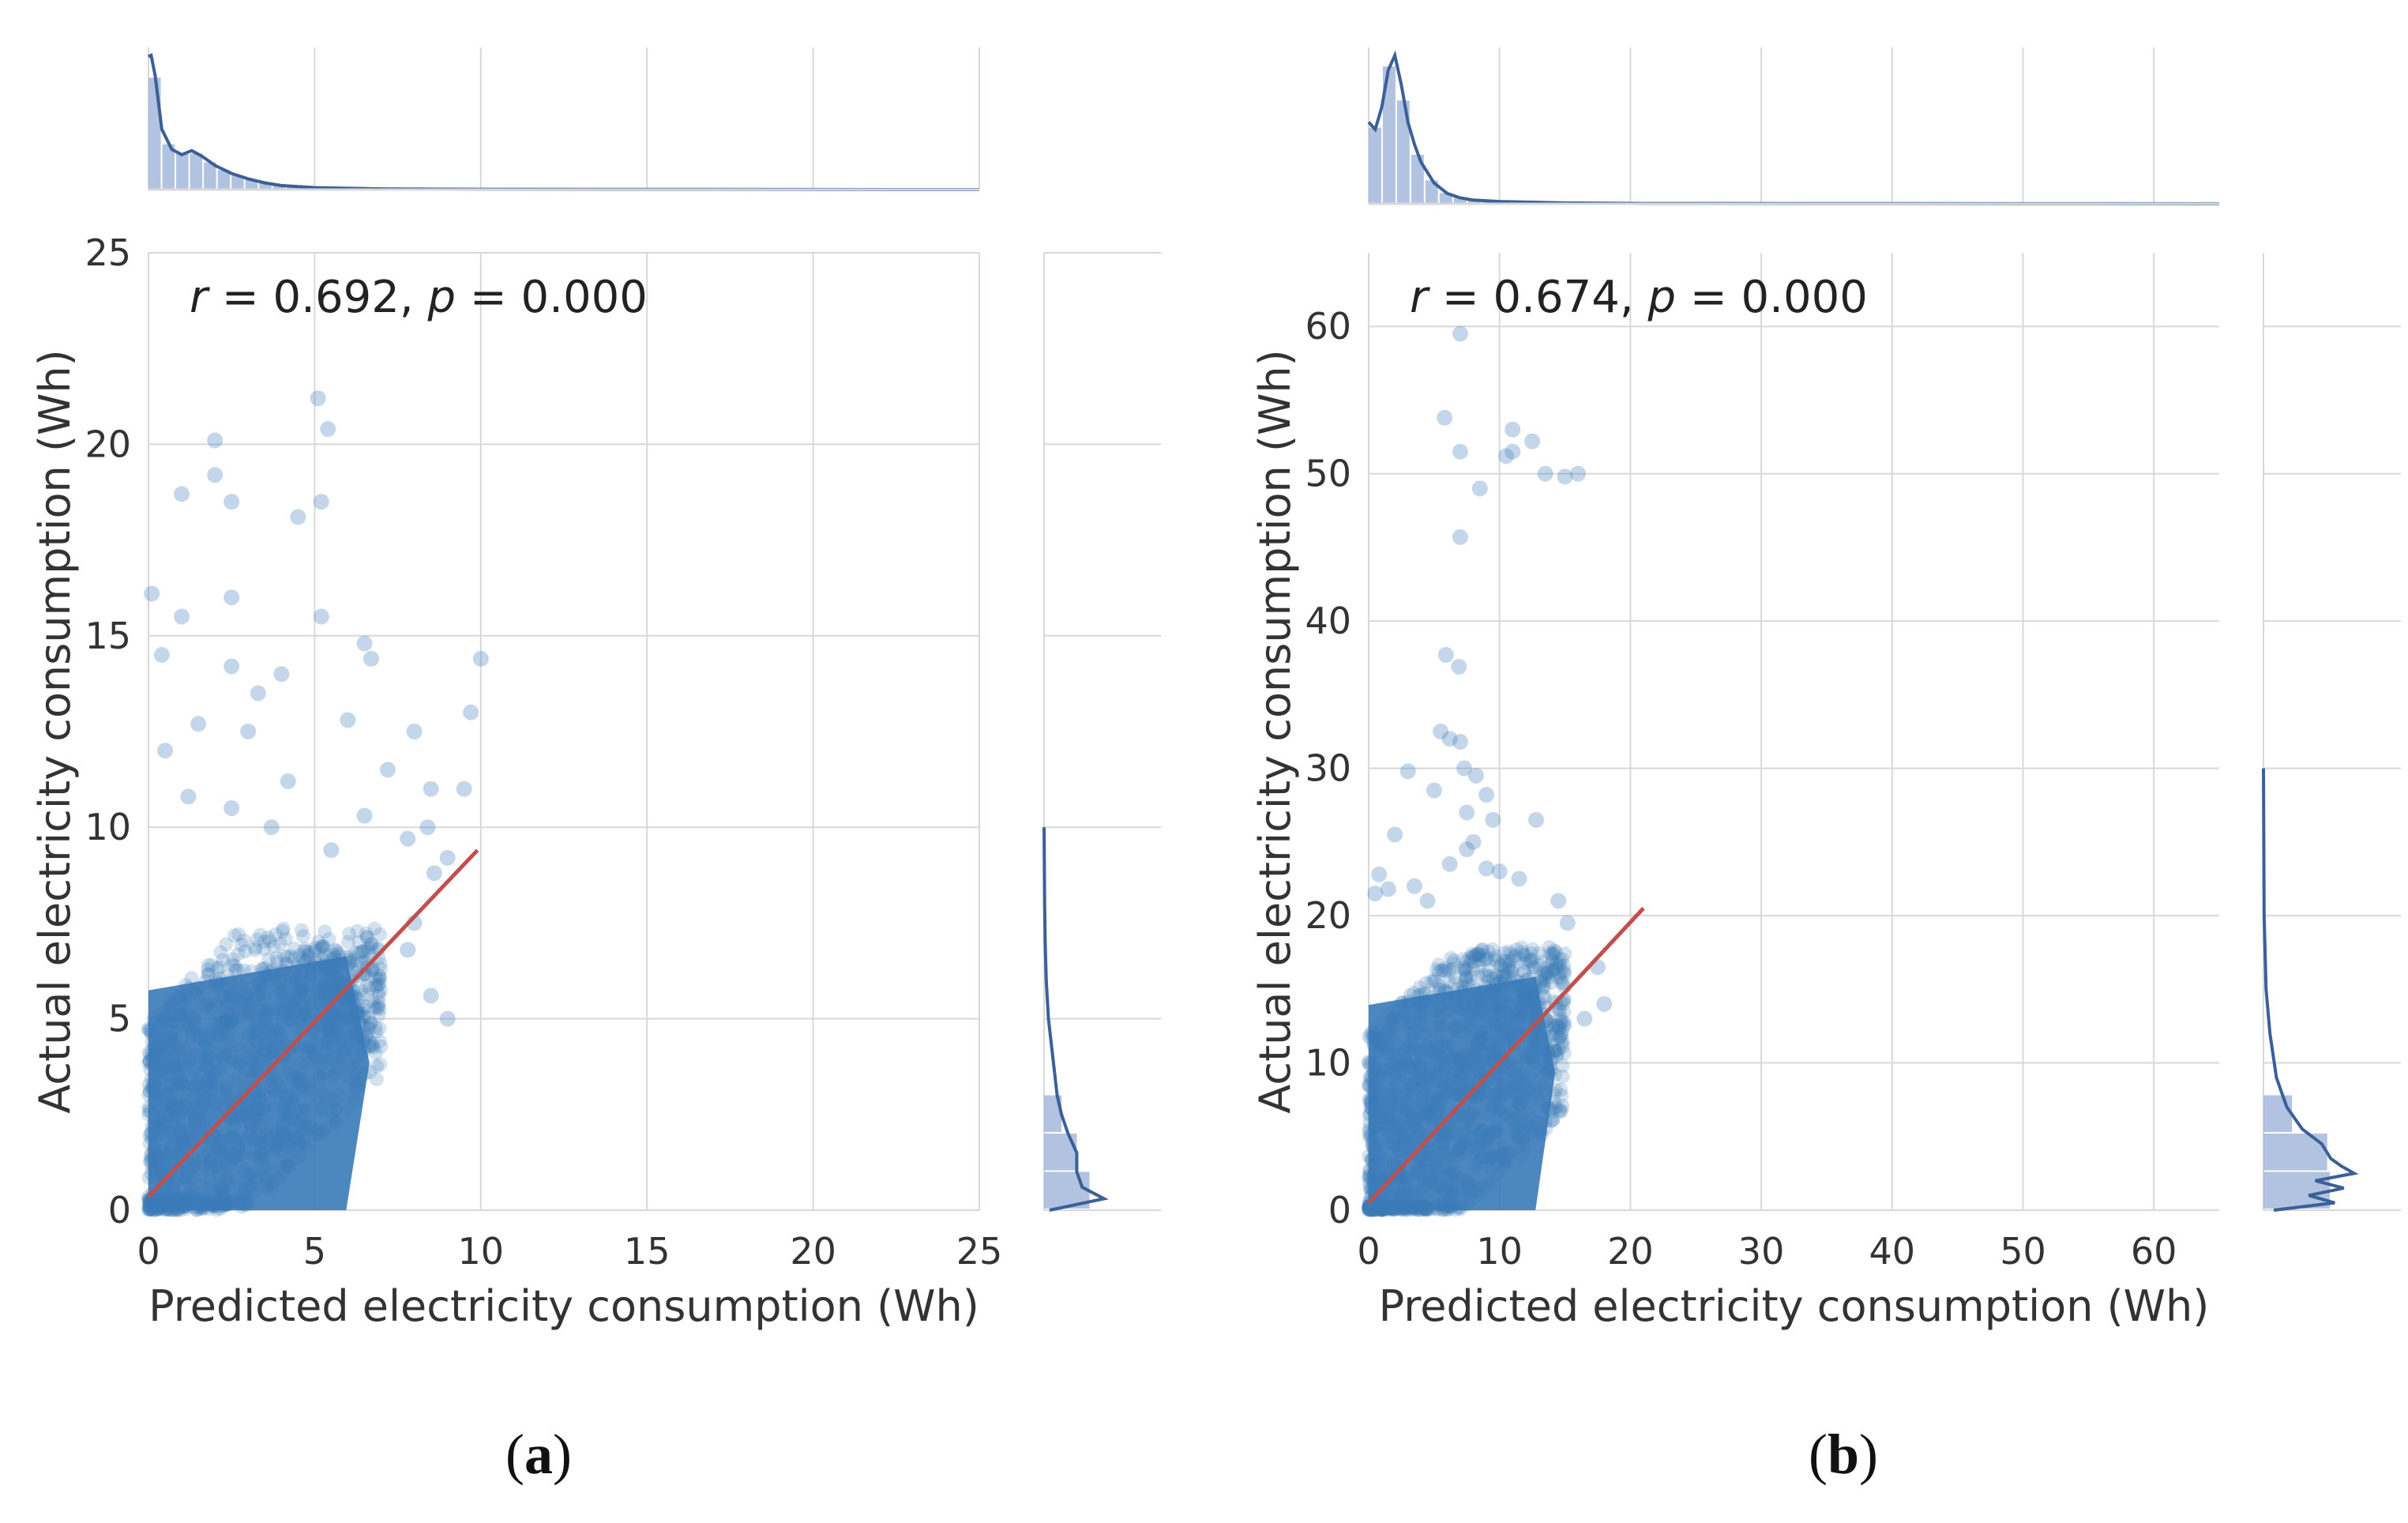  Describe the element at coordinates (1500, 1251) in the screenshot. I see `x-tick-label: 10` at that location.